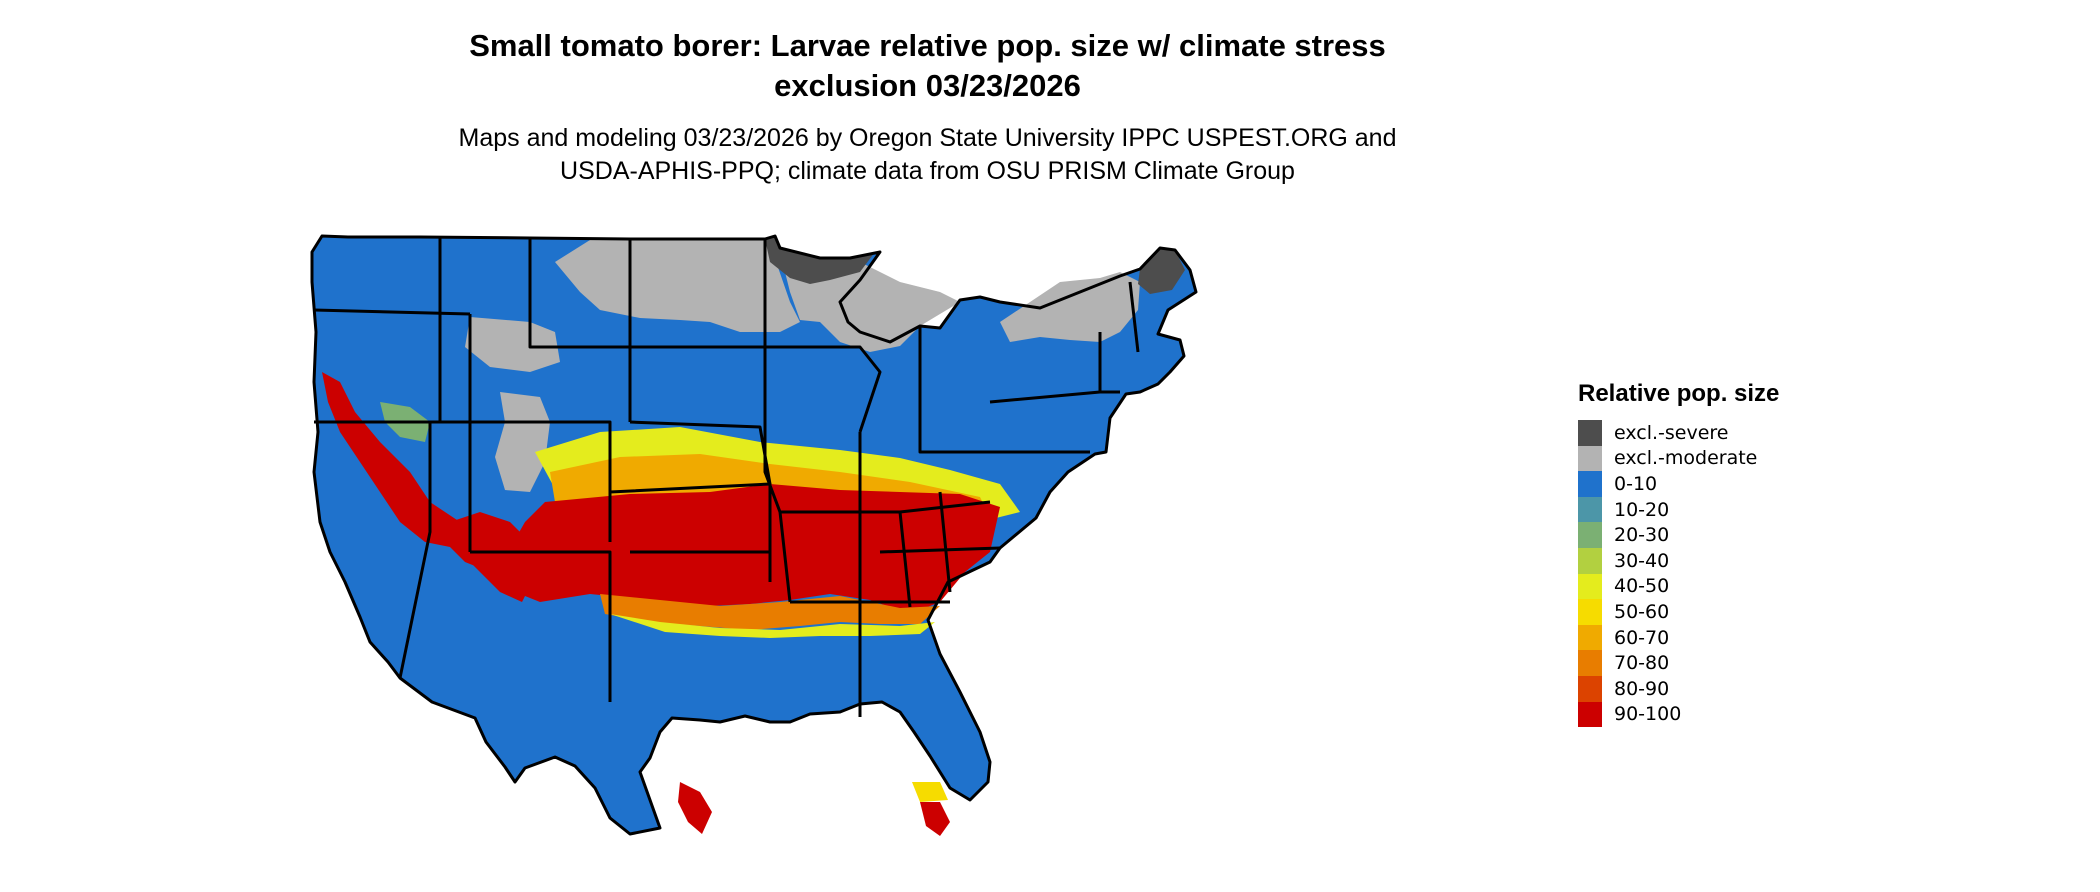  Describe the element at coordinates (1678, 663) in the screenshot. I see `legend-item: 70-80` at that location.